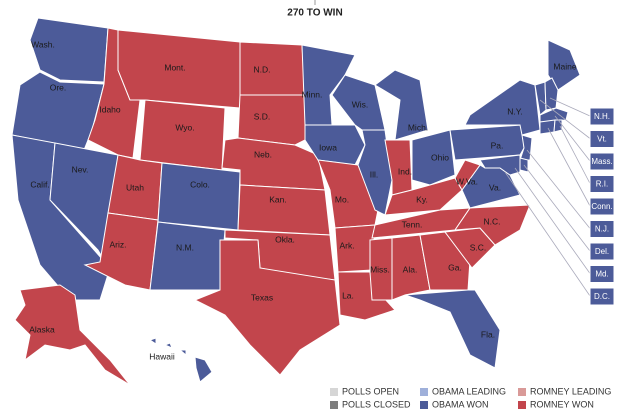  Describe the element at coordinates (118, 244) in the screenshot. I see `state-label: Ariz.` at that location.